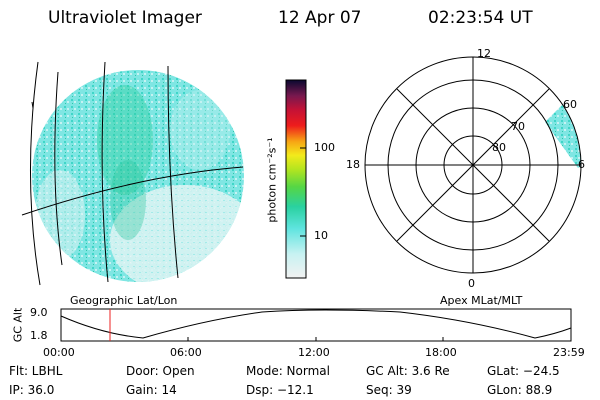  What do you see at coordinates (36, 371) in the screenshot?
I see `info-flt: Flt: LBHL` at bounding box center [36, 371].